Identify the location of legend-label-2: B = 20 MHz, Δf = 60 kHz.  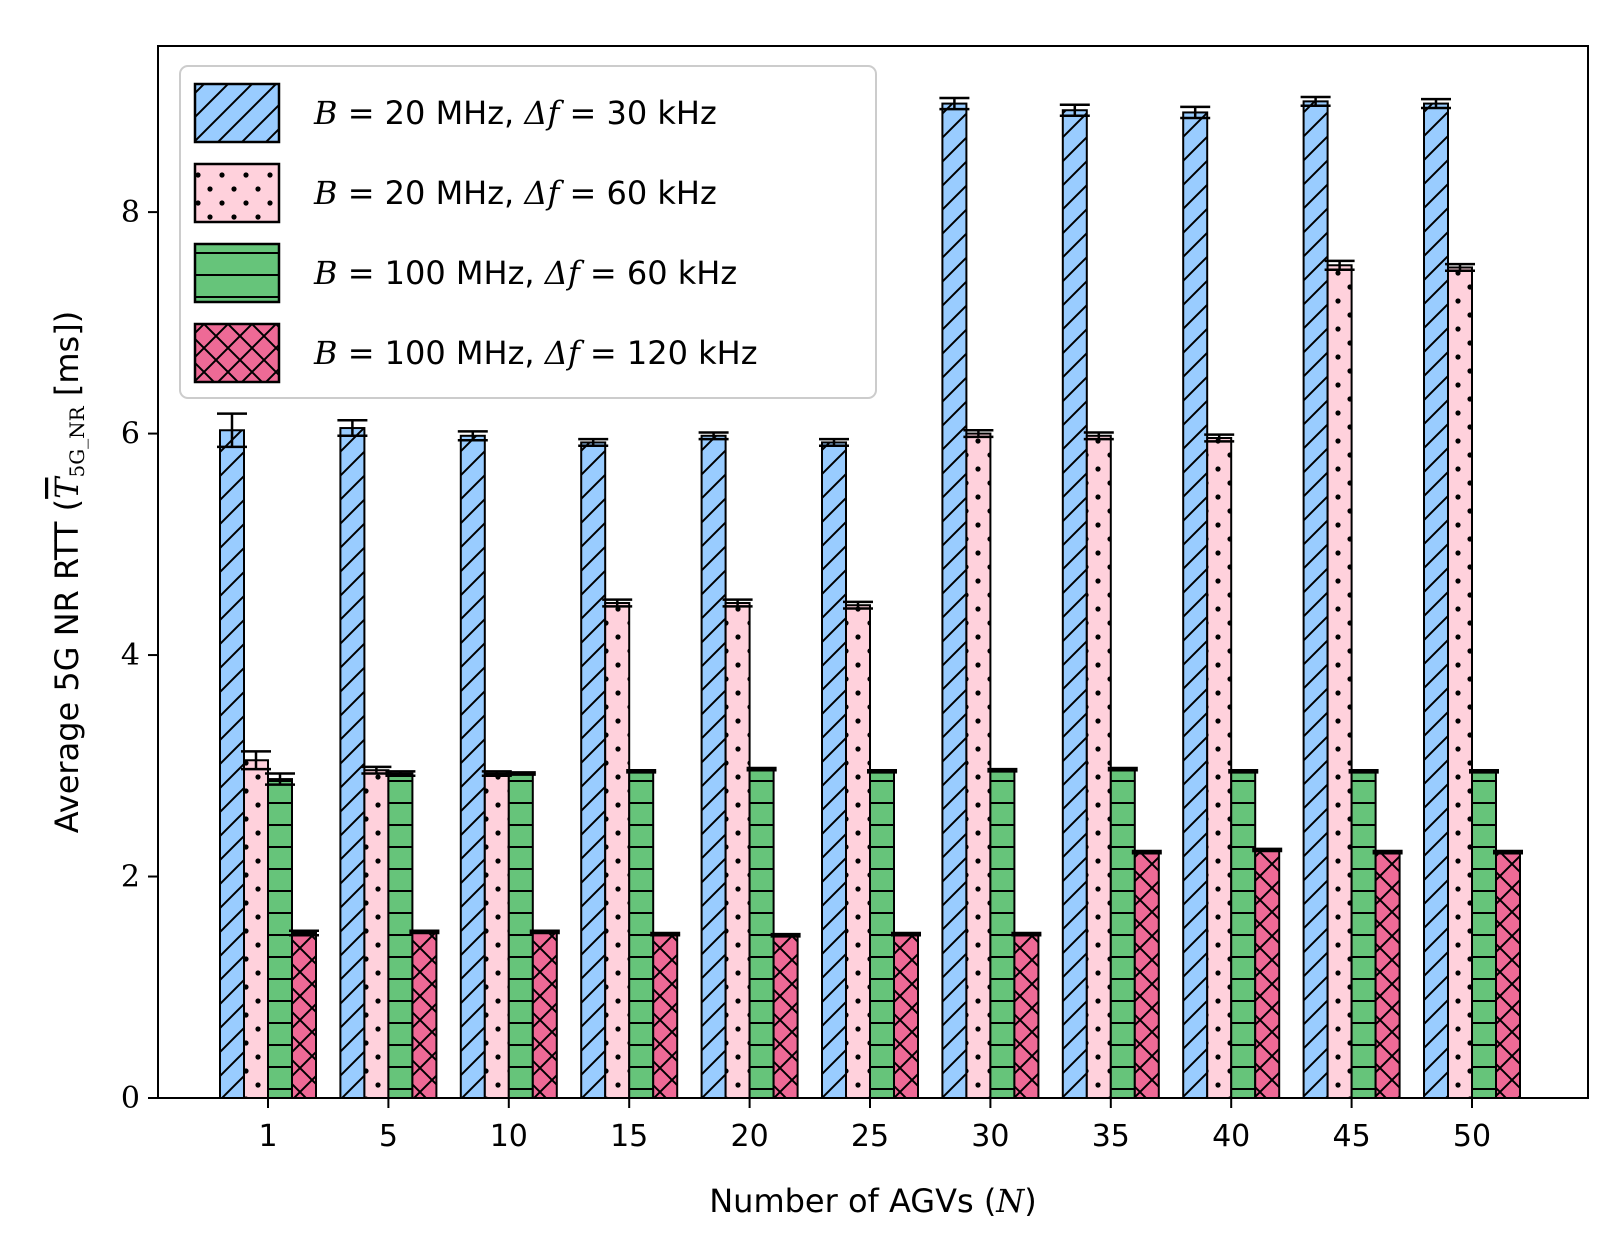
(515, 193).